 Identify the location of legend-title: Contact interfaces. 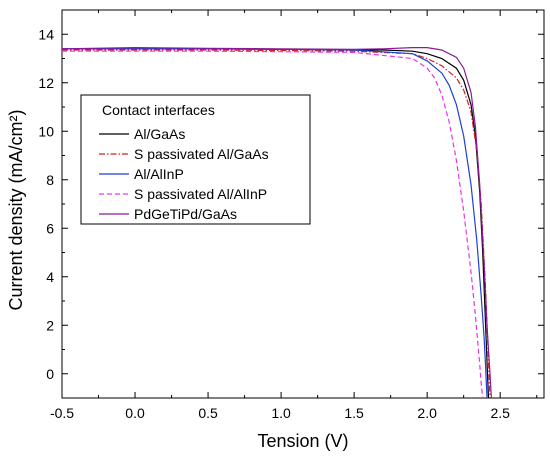
(158, 110).